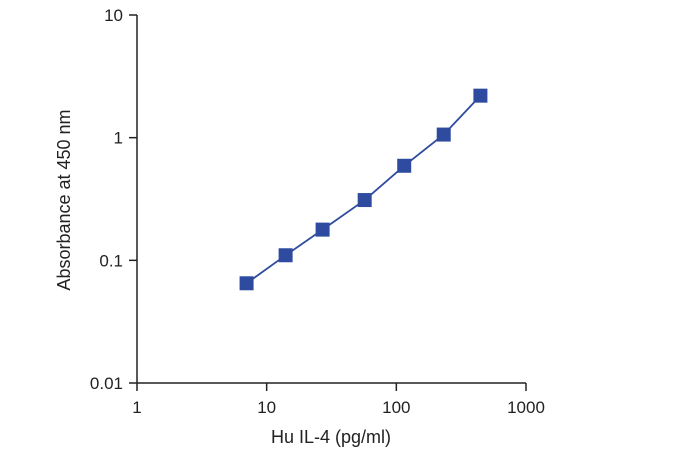 Image resolution: width=700 pixels, height=456 pixels. I want to click on y-tick-label: 0.01, so click(106, 383).